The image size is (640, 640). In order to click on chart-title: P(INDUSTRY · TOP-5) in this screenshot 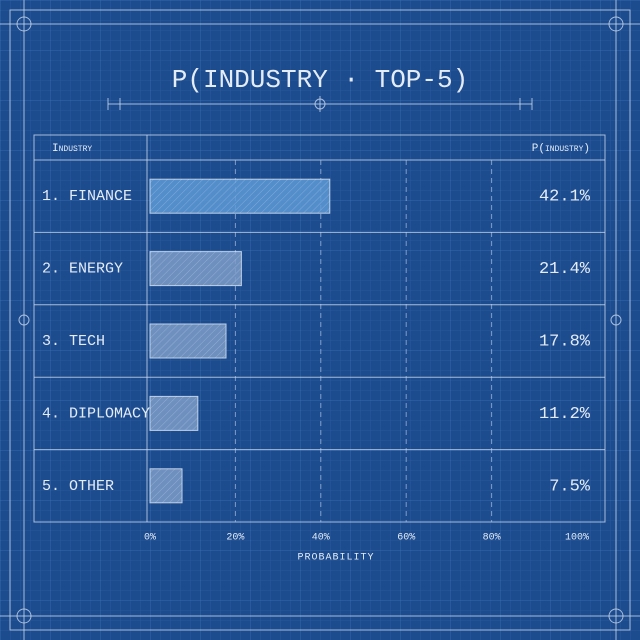, I will do `click(320, 80)`.